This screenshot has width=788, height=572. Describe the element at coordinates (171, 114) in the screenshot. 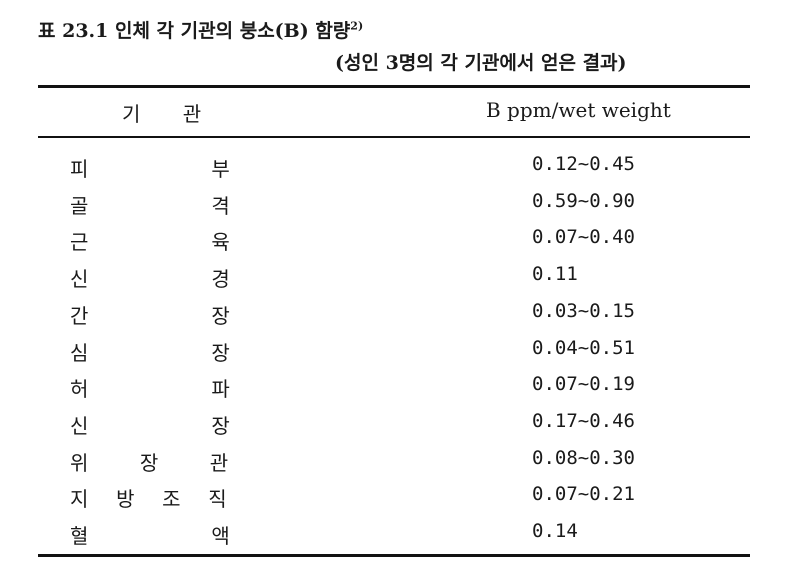

I see `header-organ: 기 관` at that location.